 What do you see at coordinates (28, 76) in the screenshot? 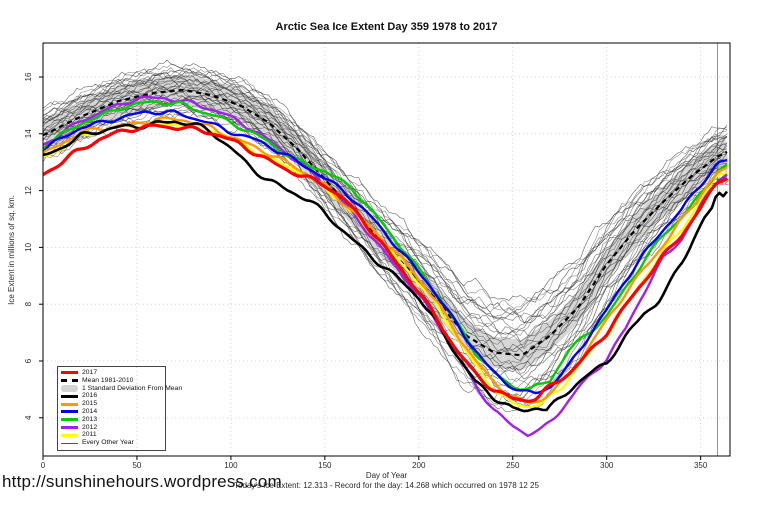
I see `y-tick-label: 16` at bounding box center [28, 76].